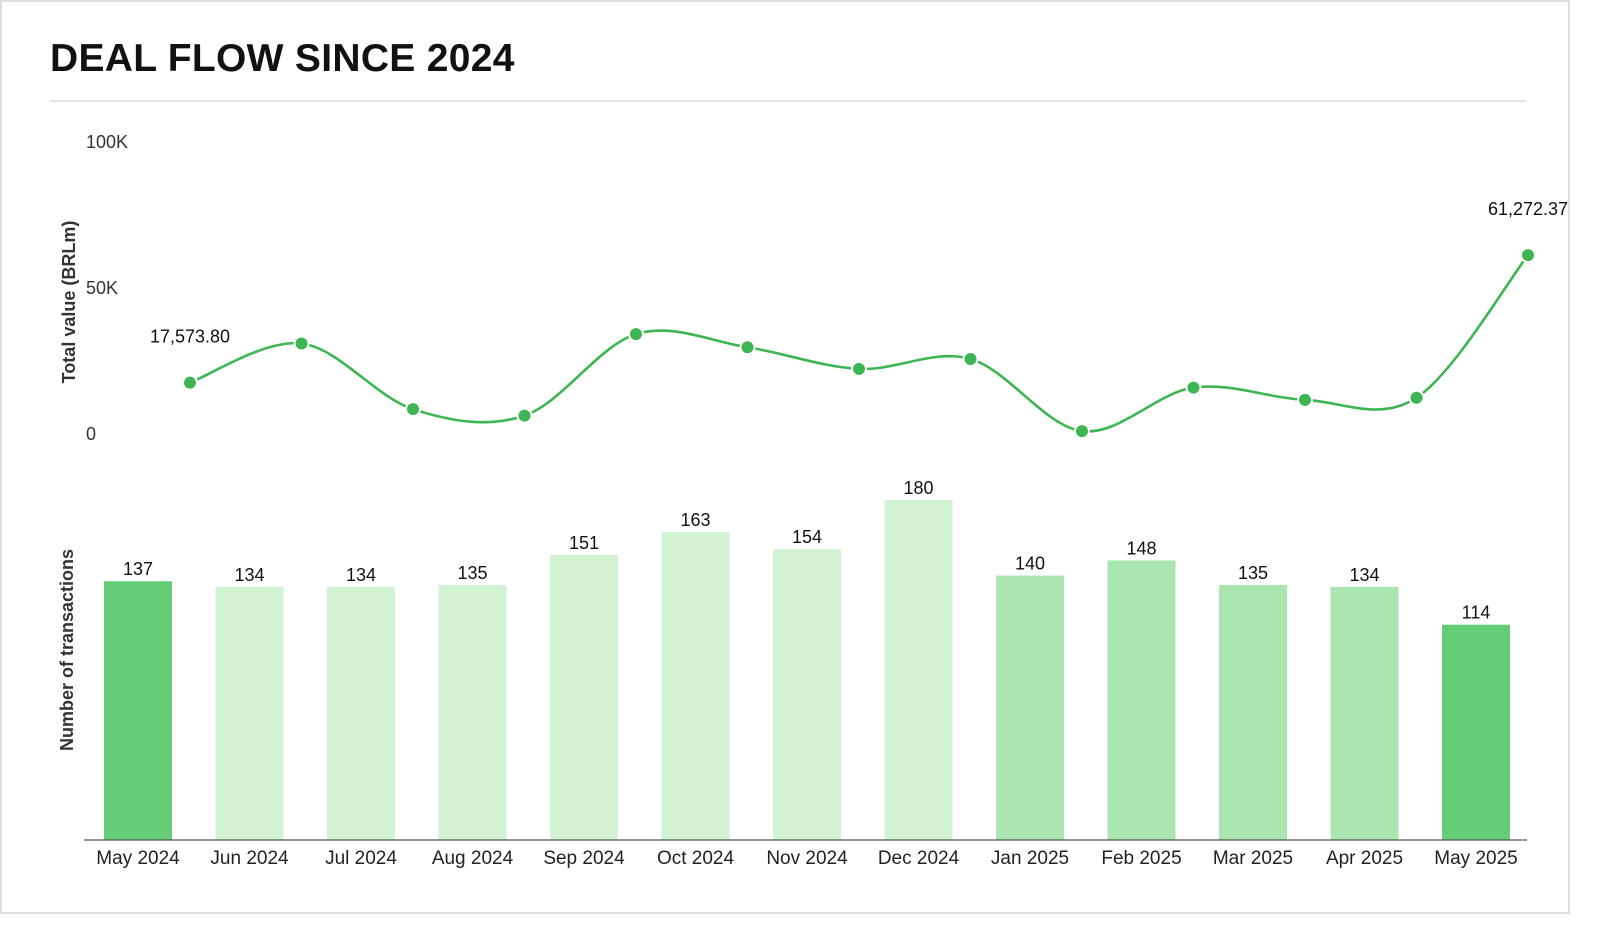 The width and height of the screenshot is (1600, 932). Describe the element at coordinates (584, 858) in the screenshot. I see `x-tick-label: Sep 2024` at that location.